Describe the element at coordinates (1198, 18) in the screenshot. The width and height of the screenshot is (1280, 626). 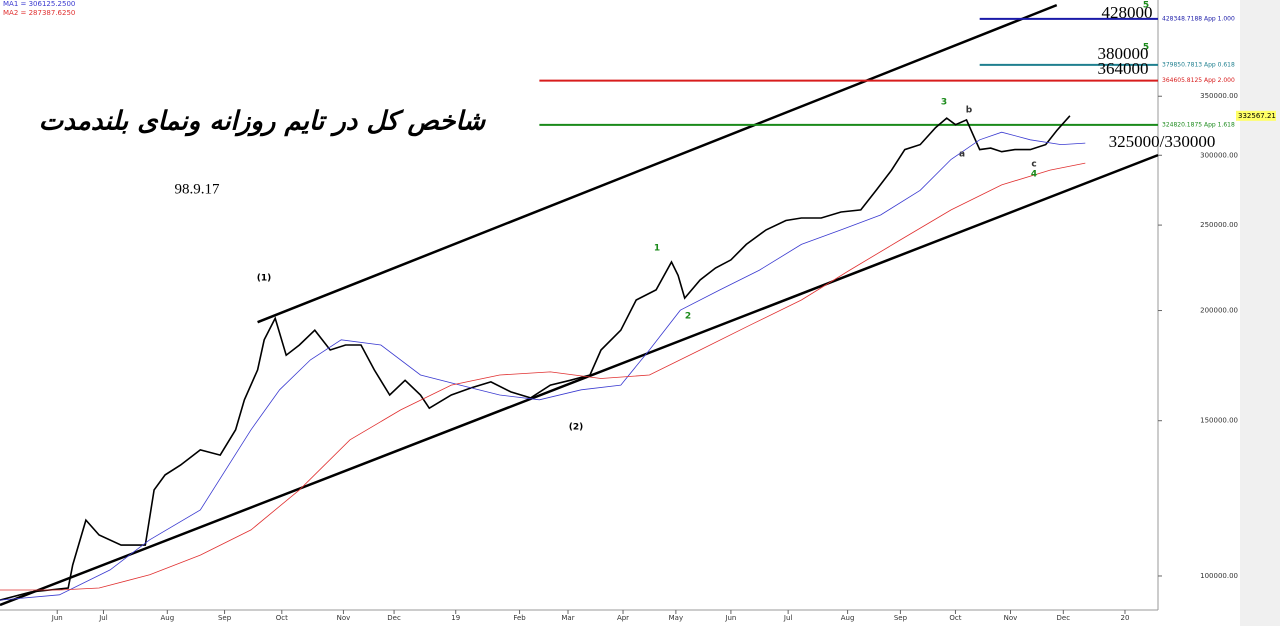
I see `level-label: 428348.7188 App 1.000` at that location.